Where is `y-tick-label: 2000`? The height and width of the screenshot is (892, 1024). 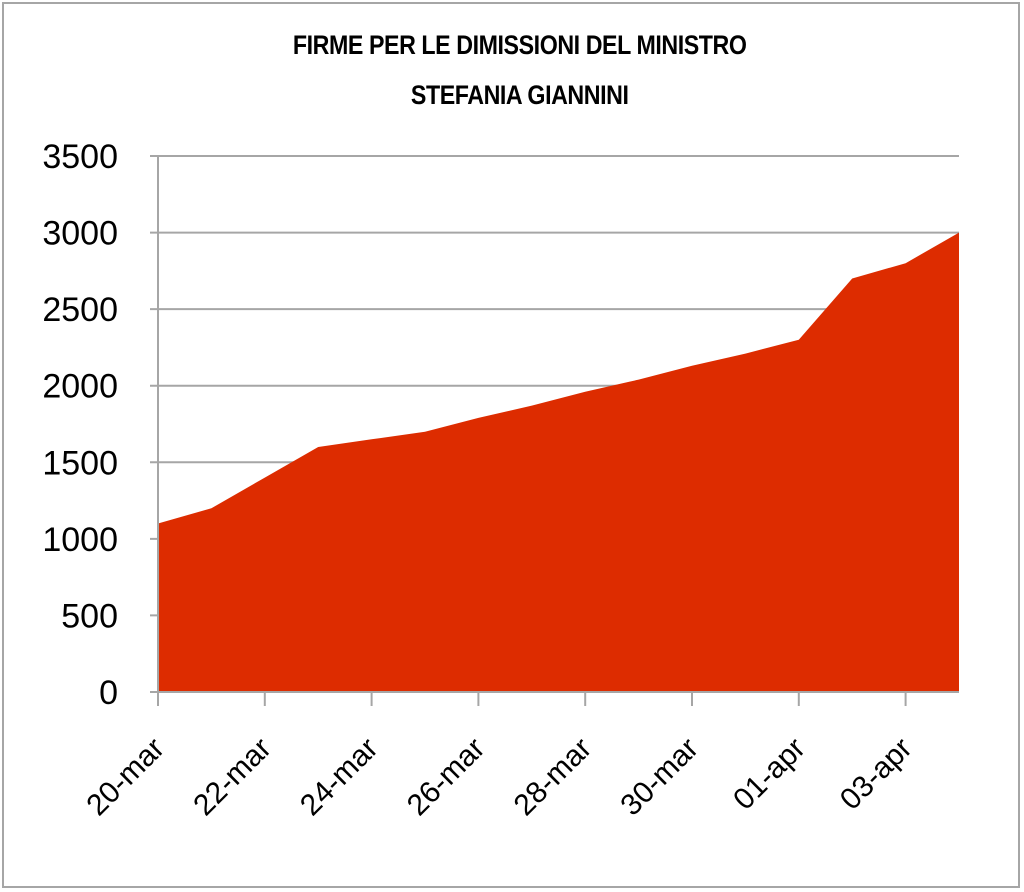
y-tick-label: 2000 is located at coordinates (80, 387).